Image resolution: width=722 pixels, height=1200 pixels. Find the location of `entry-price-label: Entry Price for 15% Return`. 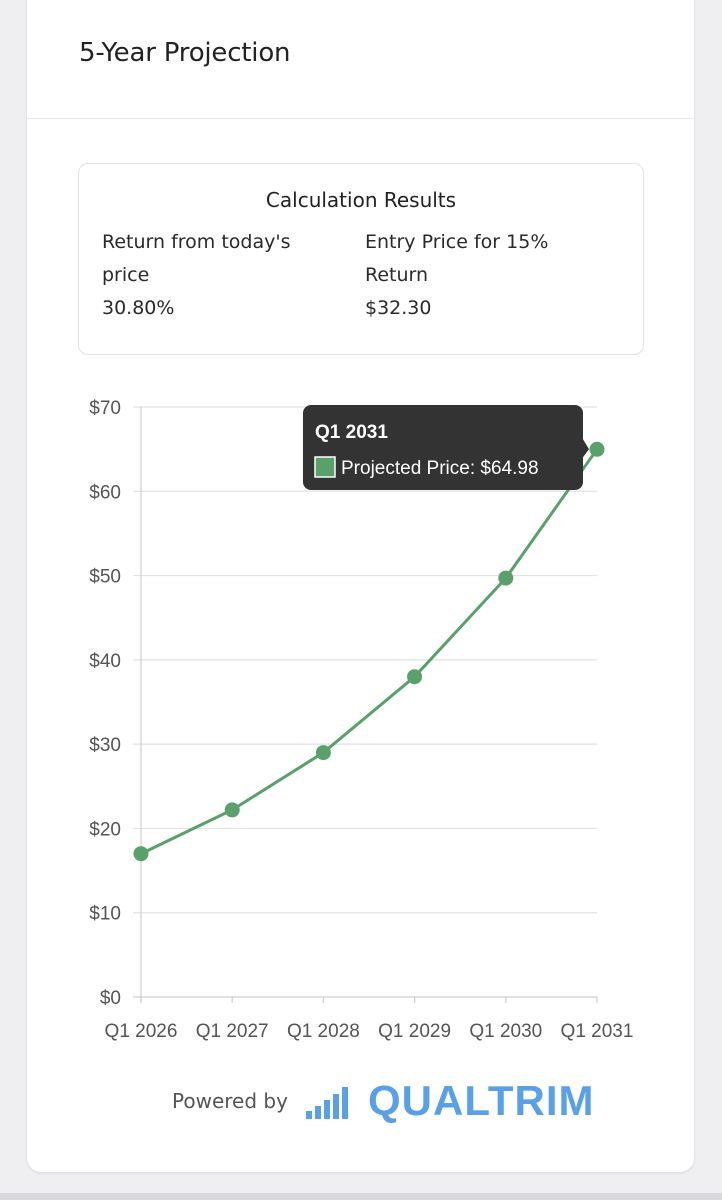

entry-price-label: Entry Price for 15% Return is located at coordinates (457, 258).